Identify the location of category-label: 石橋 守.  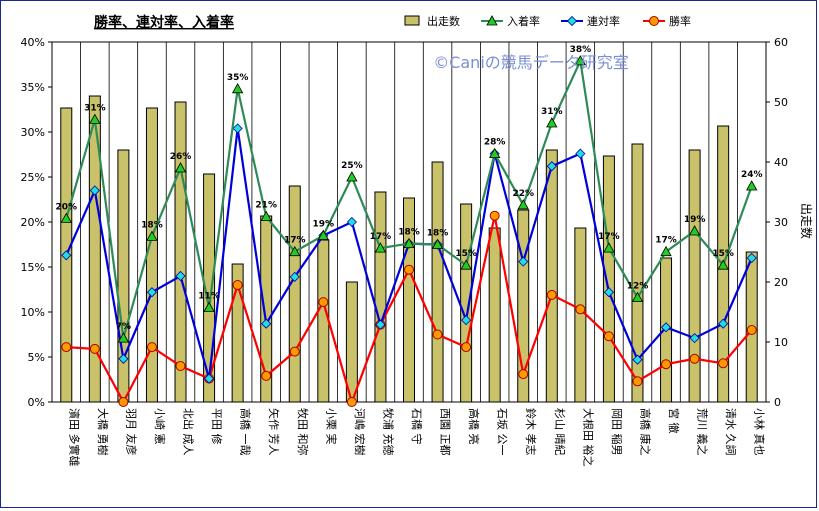
(417, 426).